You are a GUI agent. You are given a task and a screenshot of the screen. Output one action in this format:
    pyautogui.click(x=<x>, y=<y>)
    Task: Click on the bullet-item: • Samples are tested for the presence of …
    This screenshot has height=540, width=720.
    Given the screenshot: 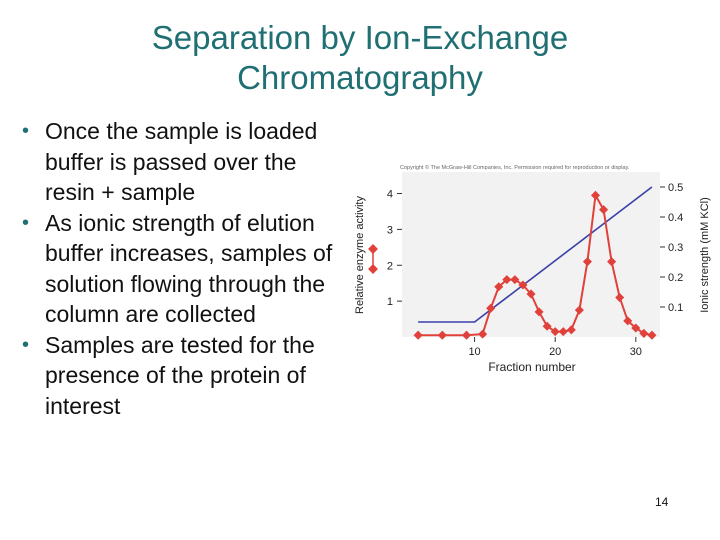 What is the action you would take?
    pyautogui.click(x=187, y=376)
    